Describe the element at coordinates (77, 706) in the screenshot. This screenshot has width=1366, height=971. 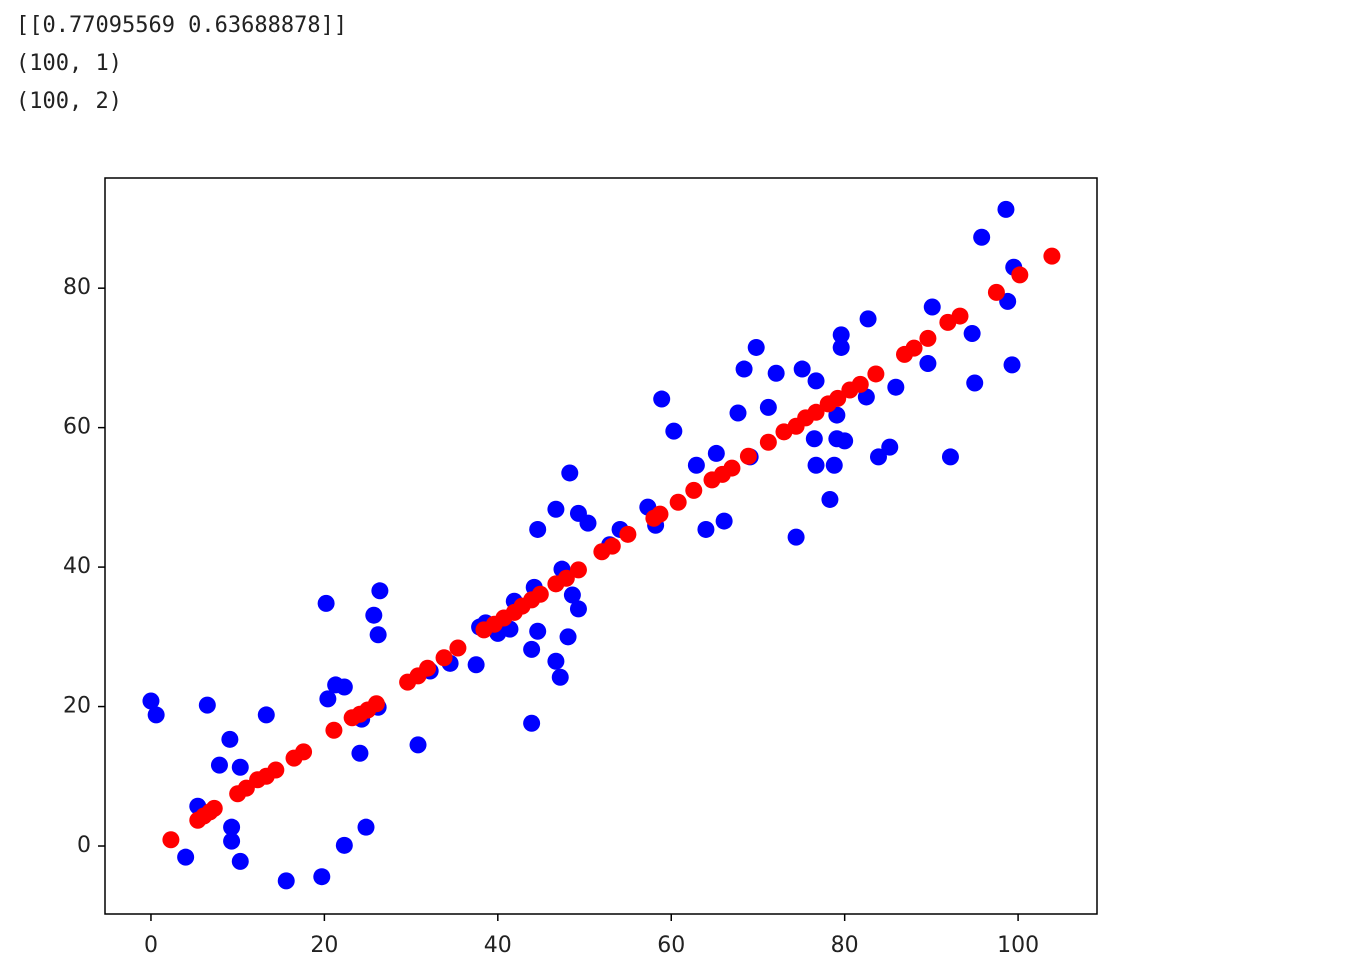
I see `y-tick-label: 20` at that location.